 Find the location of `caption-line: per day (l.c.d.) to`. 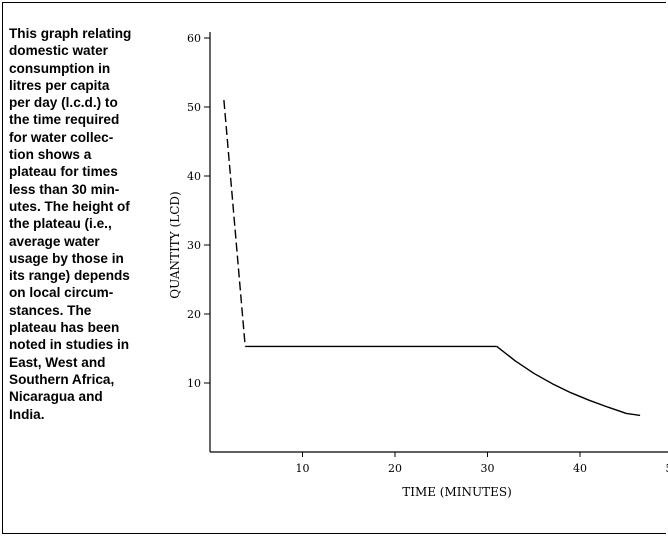

caption-line: per day (l.c.d.) to is located at coordinates (63, 103).